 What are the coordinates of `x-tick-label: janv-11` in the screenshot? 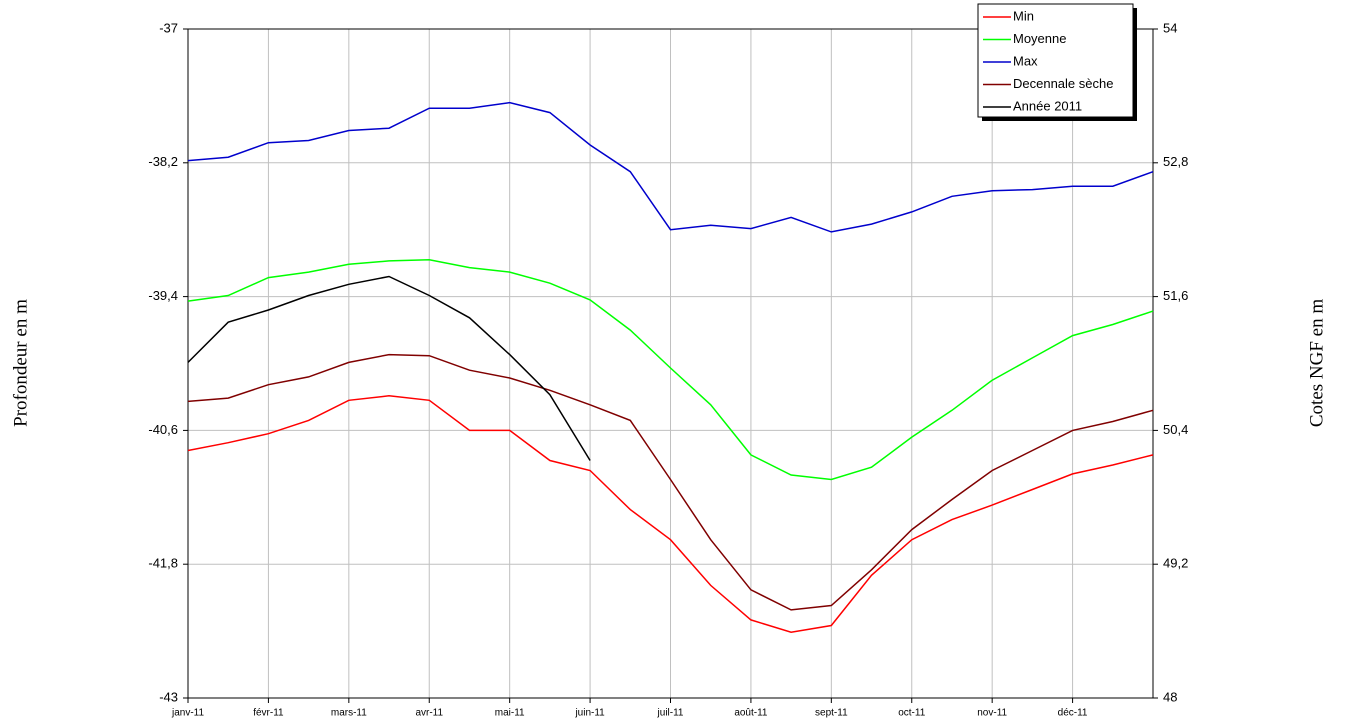 It's located at (187, 713).